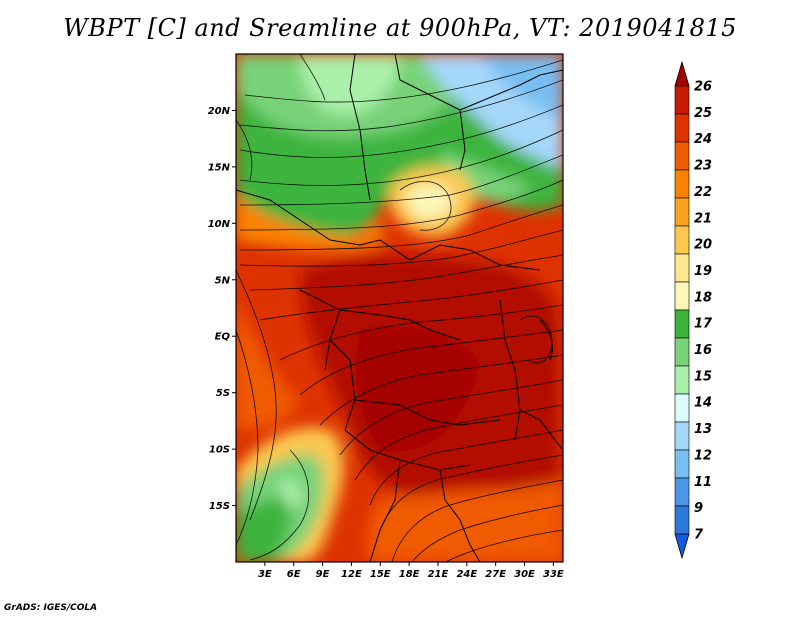 The image size is (800, 618). I want to click on lat-label: EQ, so click(223, 337).